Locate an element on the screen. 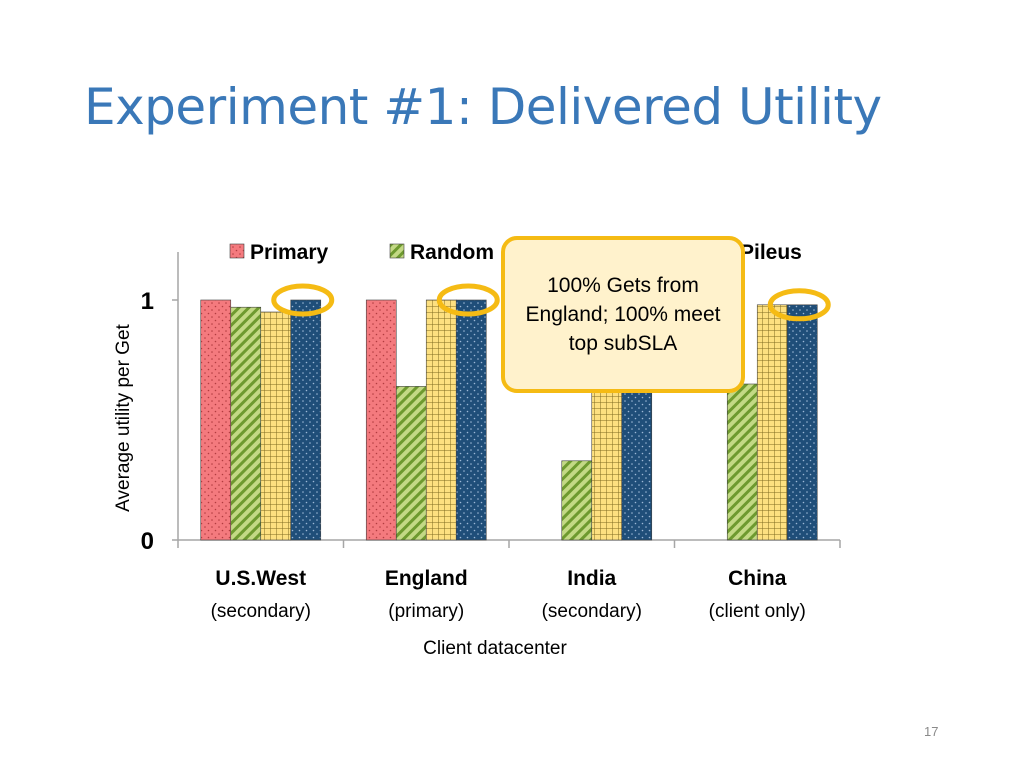 The height and width of the screenshot is (768, 1024). x-category-label: India is located at coordinates (591, 578).